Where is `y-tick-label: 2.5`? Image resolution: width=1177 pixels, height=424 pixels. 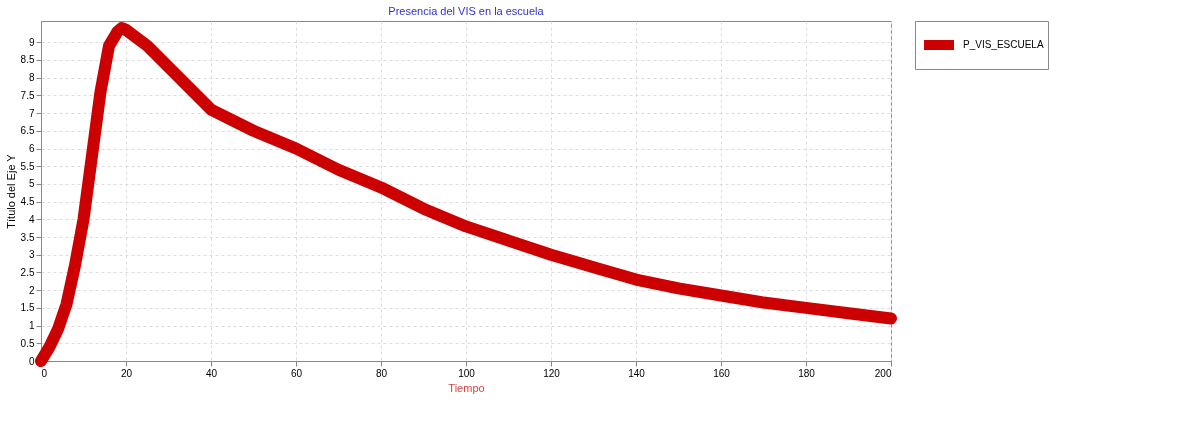
y-tick-label: 2.5 is located at coordinates (27, 272).